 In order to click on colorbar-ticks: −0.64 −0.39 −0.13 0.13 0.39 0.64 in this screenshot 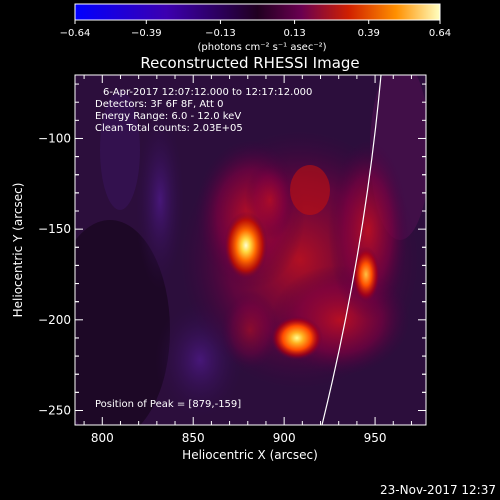, I will do `click(255, 29)`.